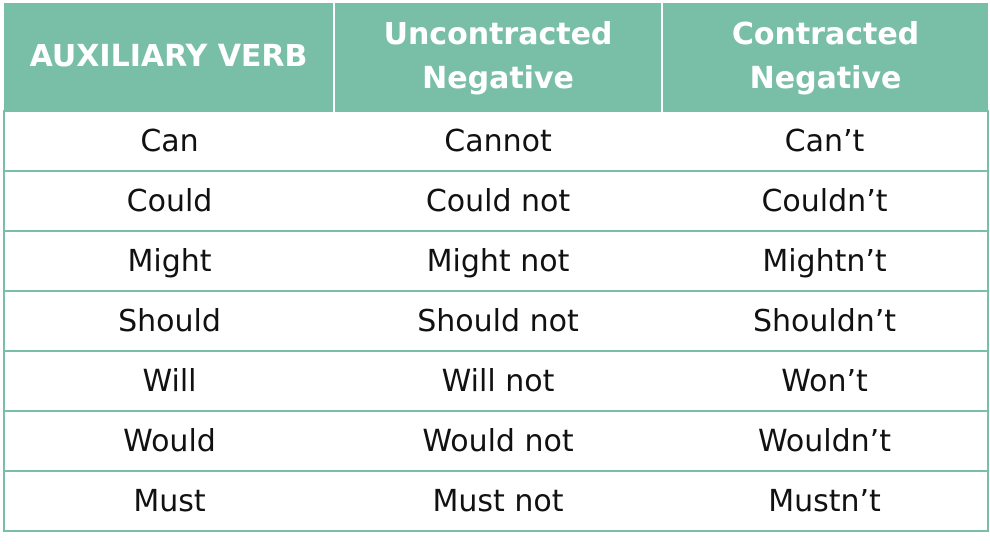 This screenshot has height=544, width=990. What do you see at coordinates (168, 141) in the screenshot?
I see `cell-verb: Can` at bounding box center [168, 141].